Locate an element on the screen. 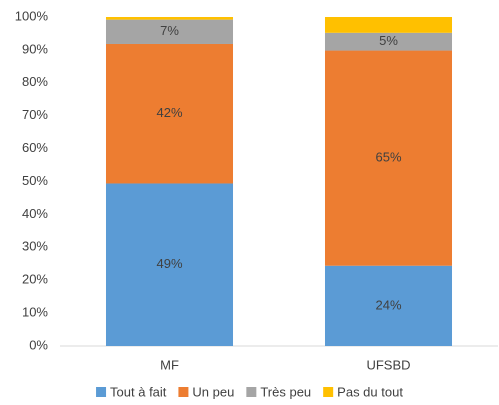 This screenshot has height=405, width=499. legend-label: Pas du tout is located at coordinates (370, 391).